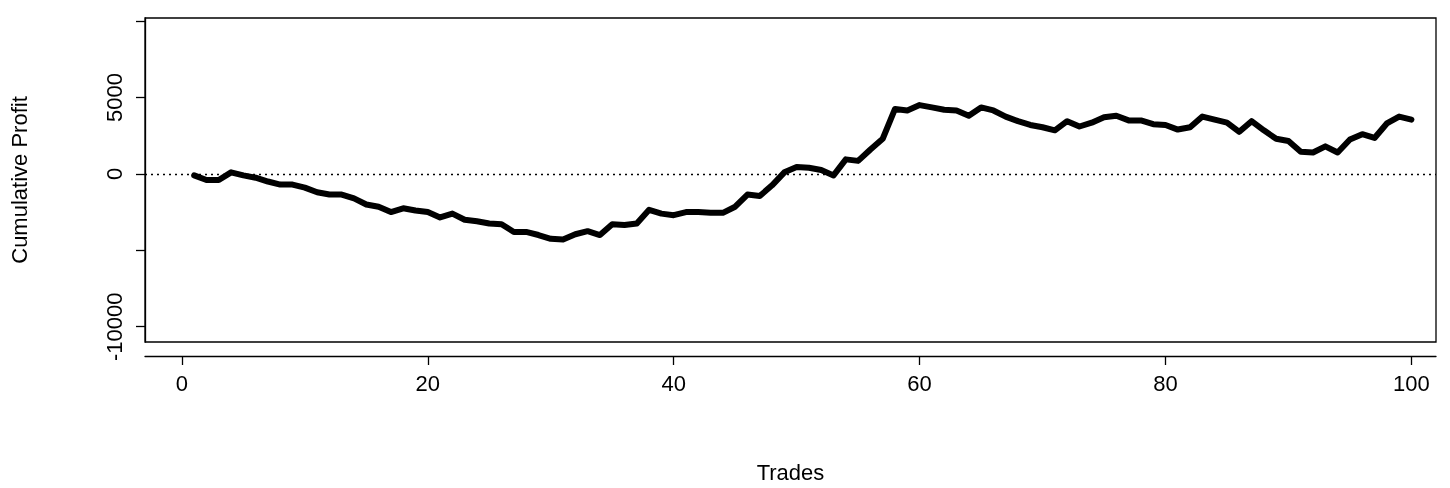 This screenshot has height=488, width=1450. I want to click on y-tick-label: 5000, so click(114, 97).